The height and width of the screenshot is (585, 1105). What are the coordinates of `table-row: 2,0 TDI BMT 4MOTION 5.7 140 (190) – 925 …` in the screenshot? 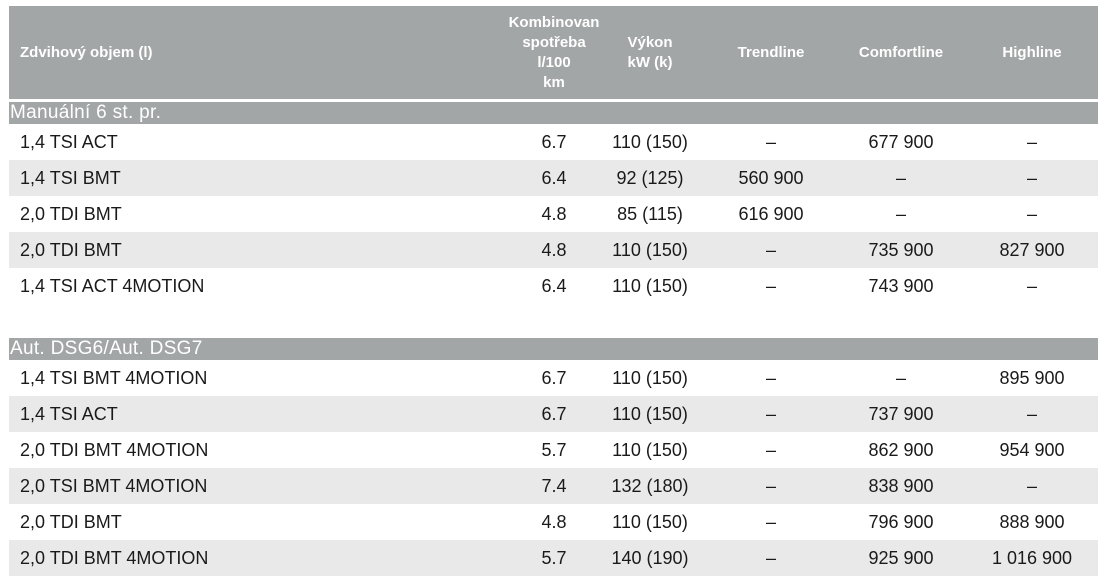 It's located at (553, 558).